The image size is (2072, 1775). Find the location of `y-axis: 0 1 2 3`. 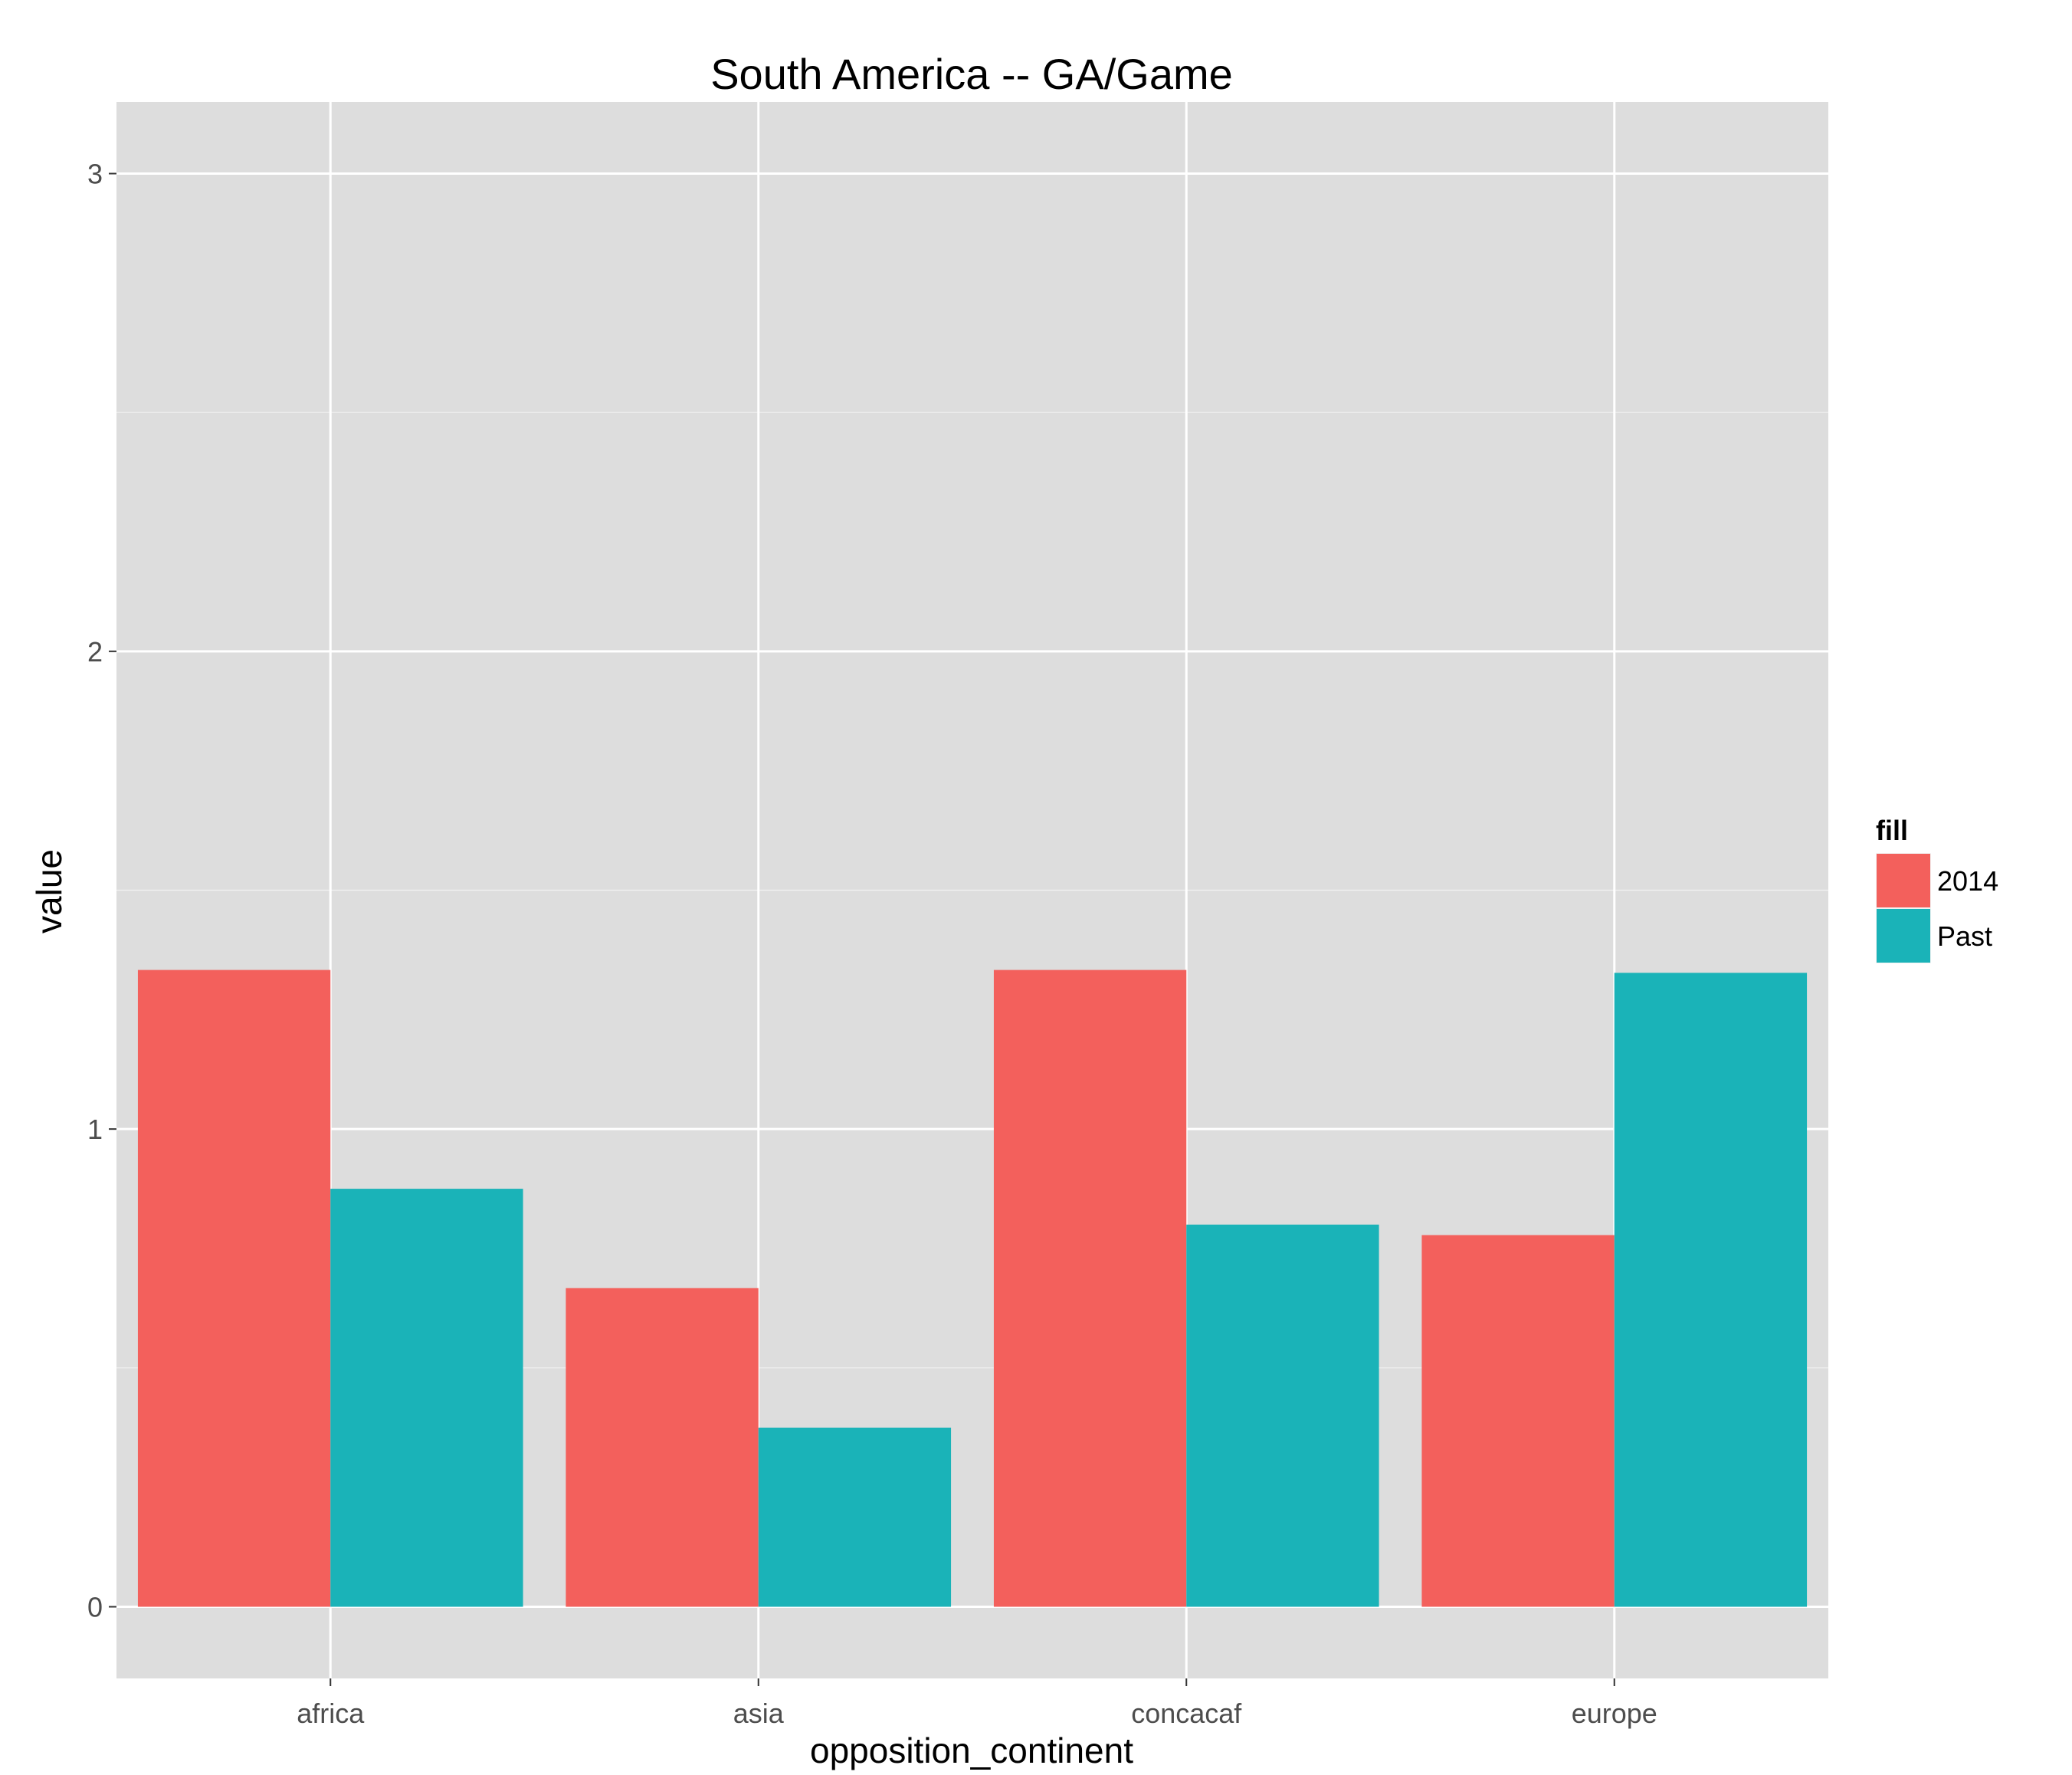

y-axis: 0 1 2 3 is located at coordinates (101, 891).